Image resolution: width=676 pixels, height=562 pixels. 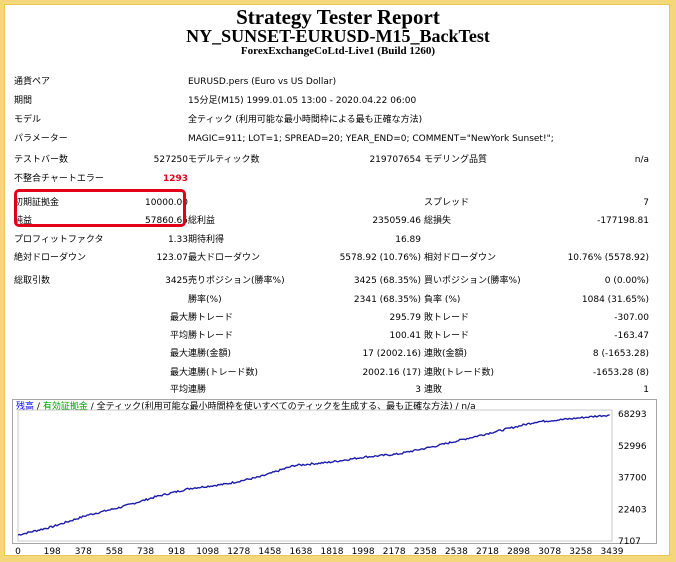 What do you see at coordinates (262, 82) in the screenshot?
I see `info-value: EURUSD.pers (Euro vs US Dollar)` at bounding box center [262, 82].